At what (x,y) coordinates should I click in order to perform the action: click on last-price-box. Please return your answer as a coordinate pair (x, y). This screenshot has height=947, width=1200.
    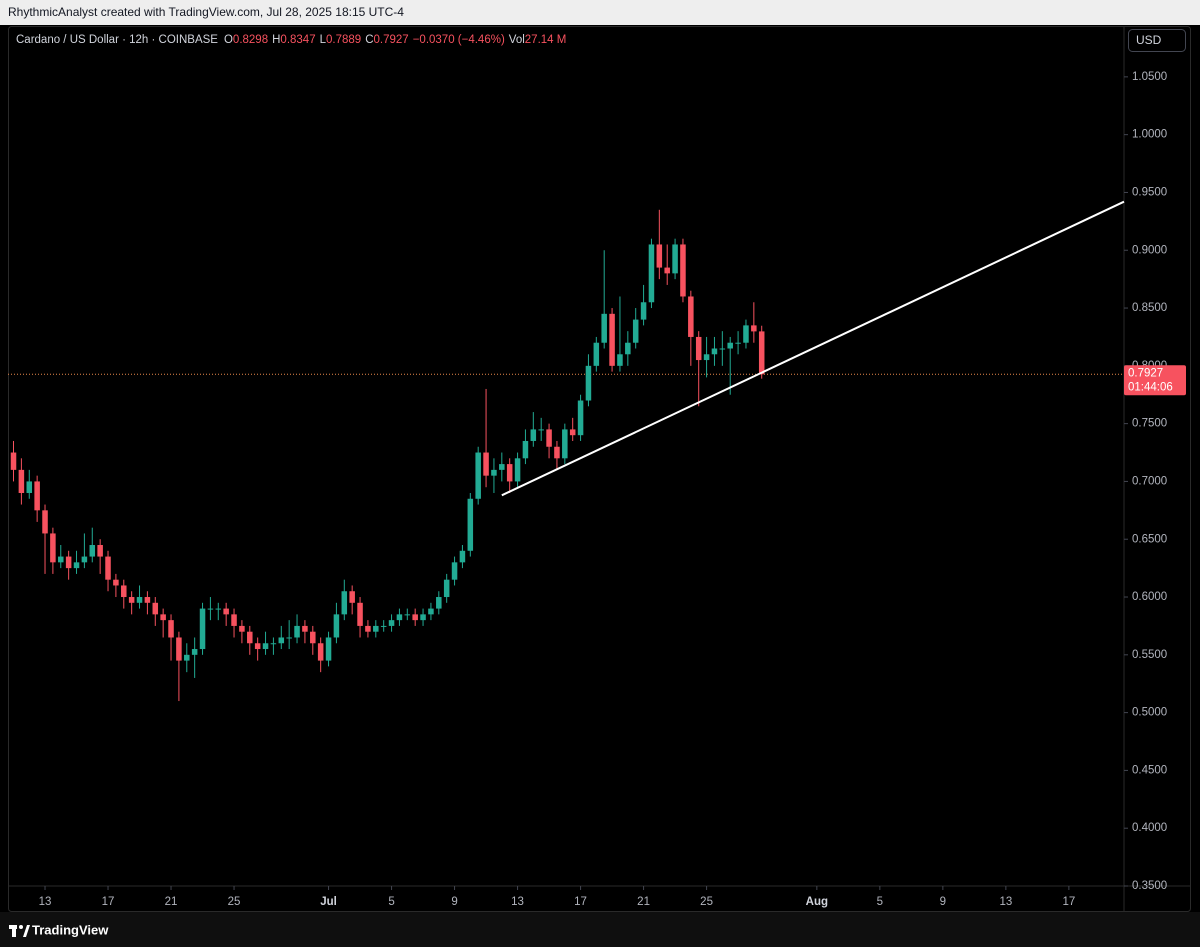
    Looking at the image, I should click on (1155, 380).